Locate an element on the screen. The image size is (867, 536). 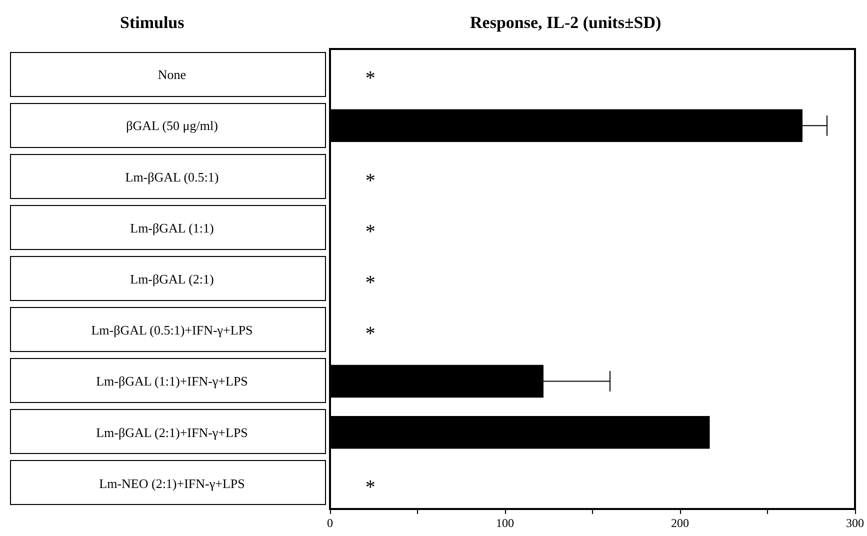
x-tick-label: 0 is located at coordinates (330, 523).